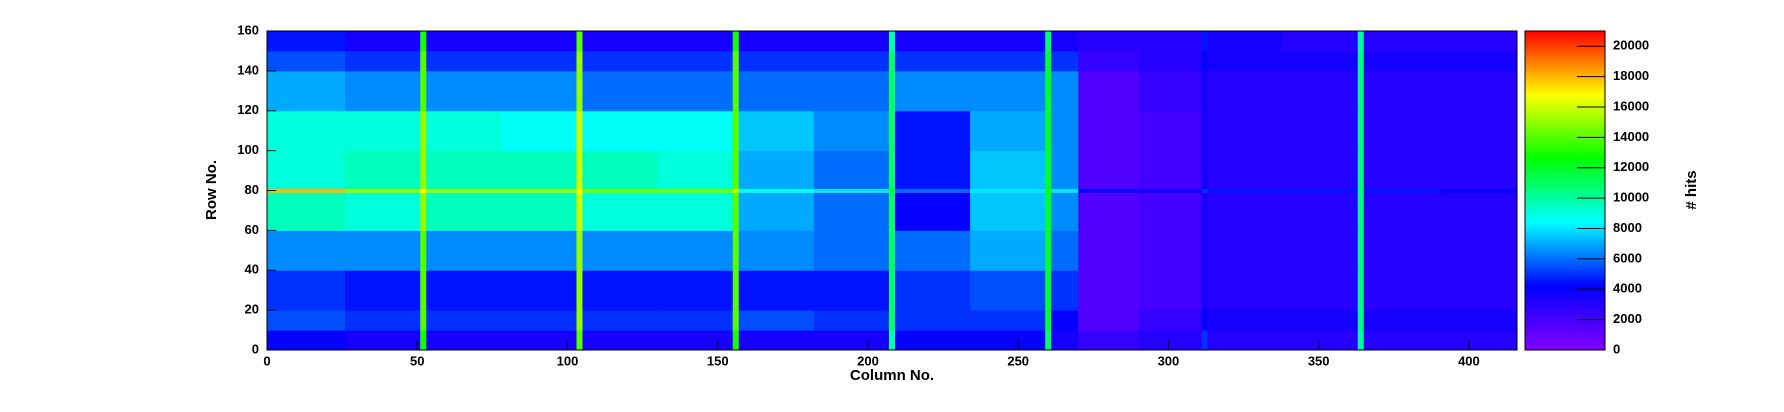  I want to click on colorbar-tick-label: 20000, so click(1631, 45).